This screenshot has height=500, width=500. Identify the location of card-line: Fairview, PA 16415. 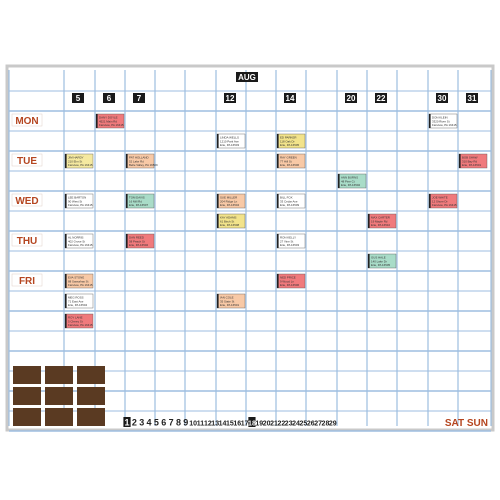
(80, 245).